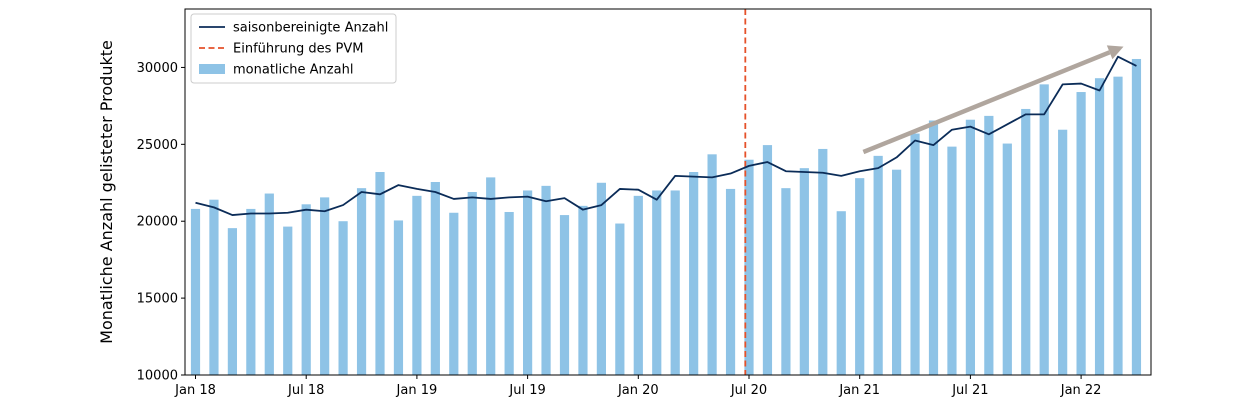 This screenshot has width=1250, height=407. What do you see at coordinates (986, 102) in the screenshot?
I see `trend-arrow-shaft` at bounding box center [986, 102].